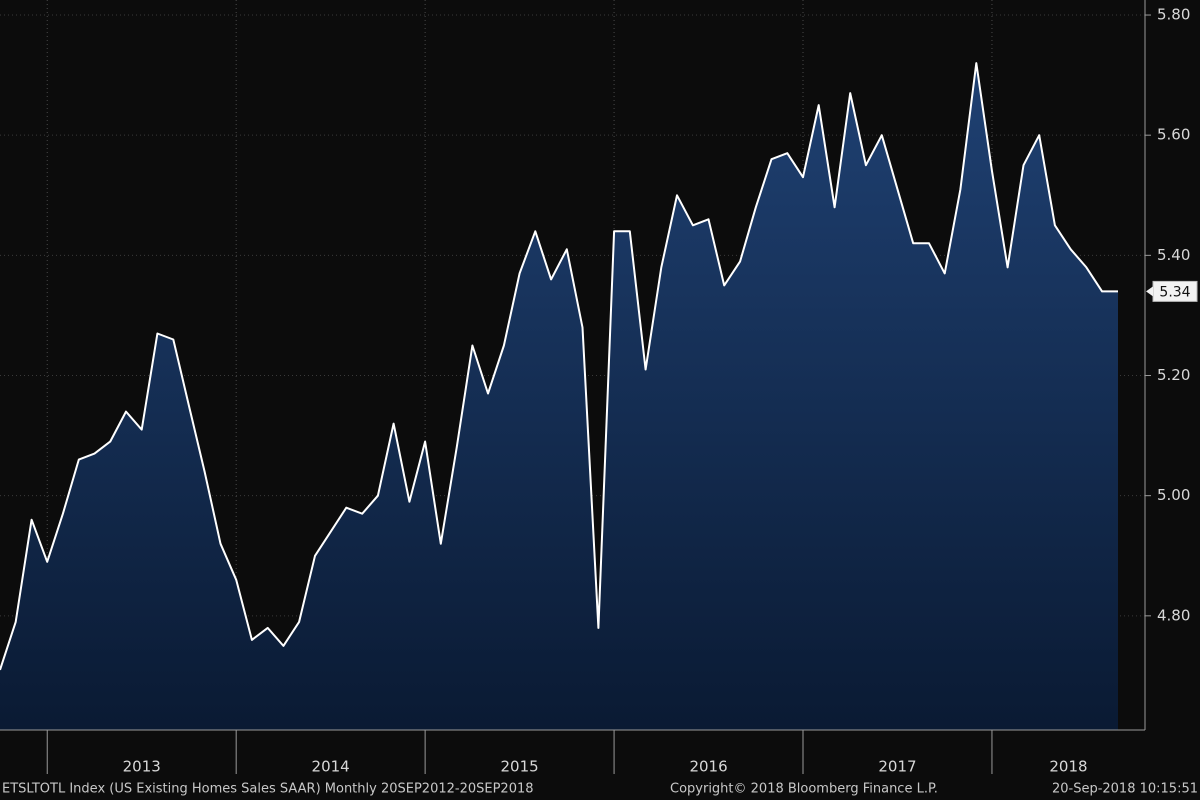 The width and height of the screenshot is (1200, 800). I want to click on last-value-label: 5.34, so click(1174, 292).